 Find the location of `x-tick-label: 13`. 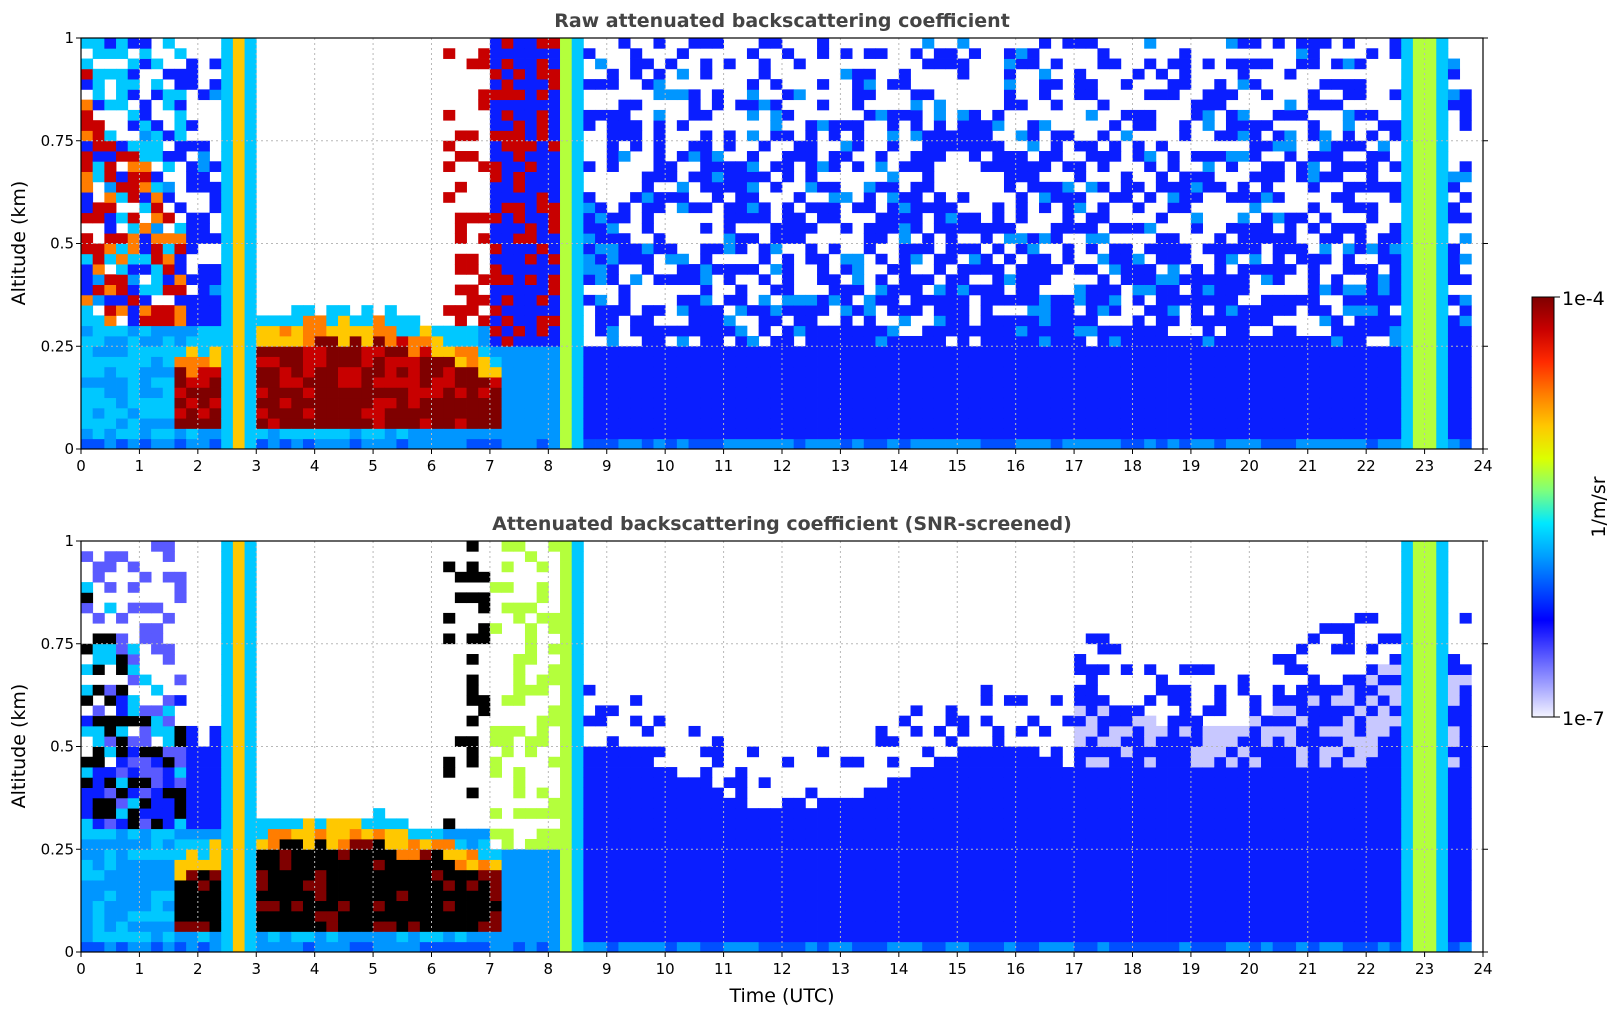

x-tick-label: 13 is located at coordinates (840, 466).